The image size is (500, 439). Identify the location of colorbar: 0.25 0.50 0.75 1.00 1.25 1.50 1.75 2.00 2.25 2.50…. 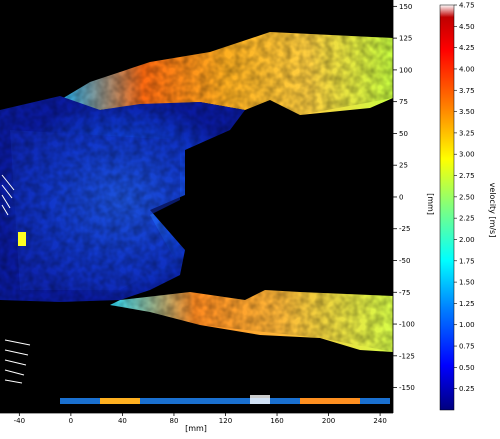
(468, 206).